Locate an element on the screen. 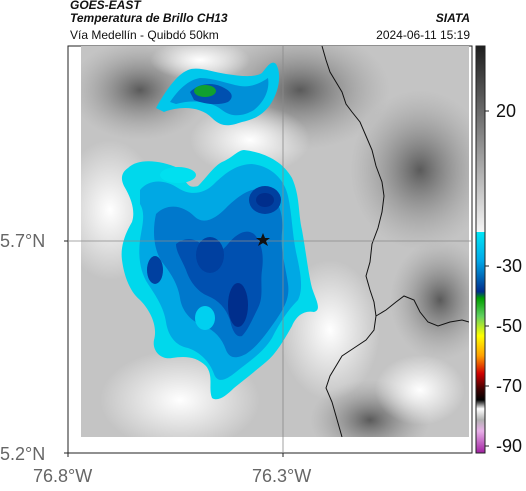 The width and height of the screenshot is (526, 491). lat-tick-label: 5.2°N is located at coordinates (23, 454).